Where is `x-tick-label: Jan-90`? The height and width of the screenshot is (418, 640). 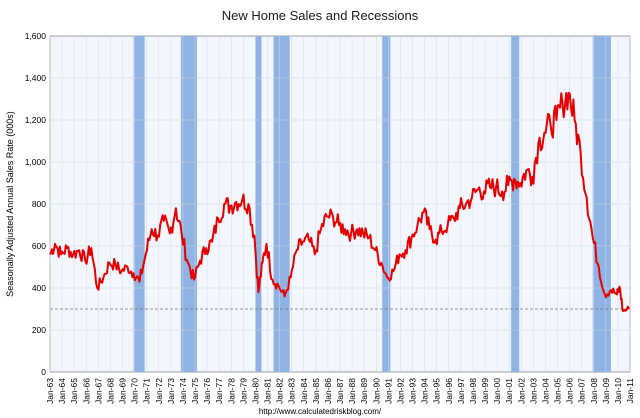
x-tick-label: Jan-90 is located at coordinates (376, 391).